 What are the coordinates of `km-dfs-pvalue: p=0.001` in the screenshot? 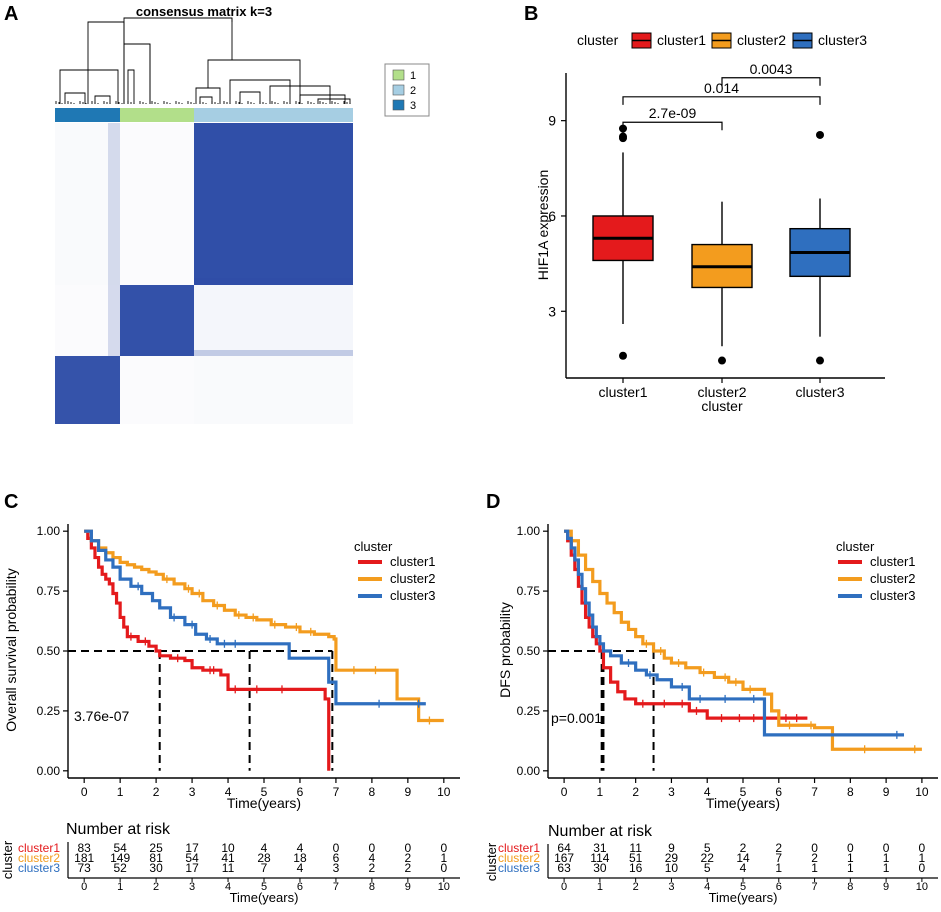 It's located at (576, 718).